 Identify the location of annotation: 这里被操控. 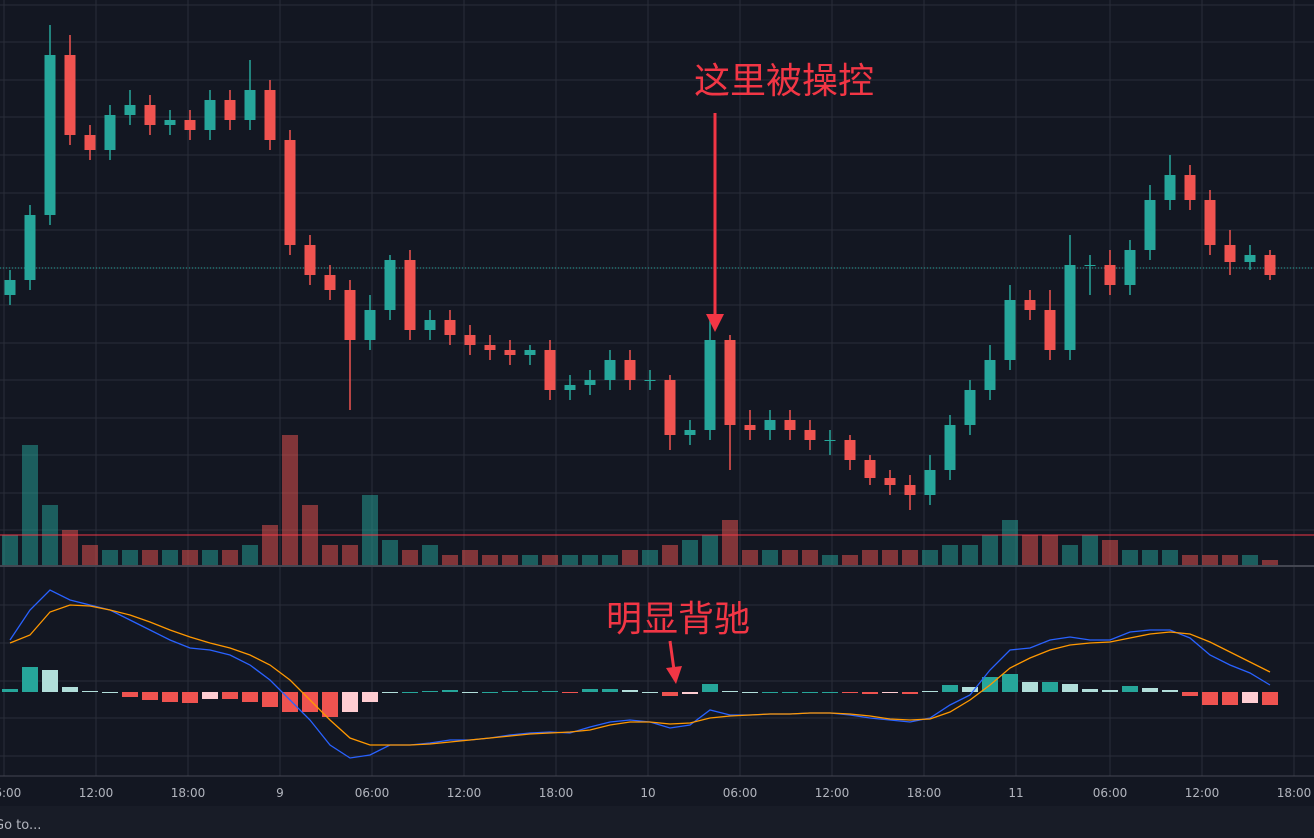
(784, 81).